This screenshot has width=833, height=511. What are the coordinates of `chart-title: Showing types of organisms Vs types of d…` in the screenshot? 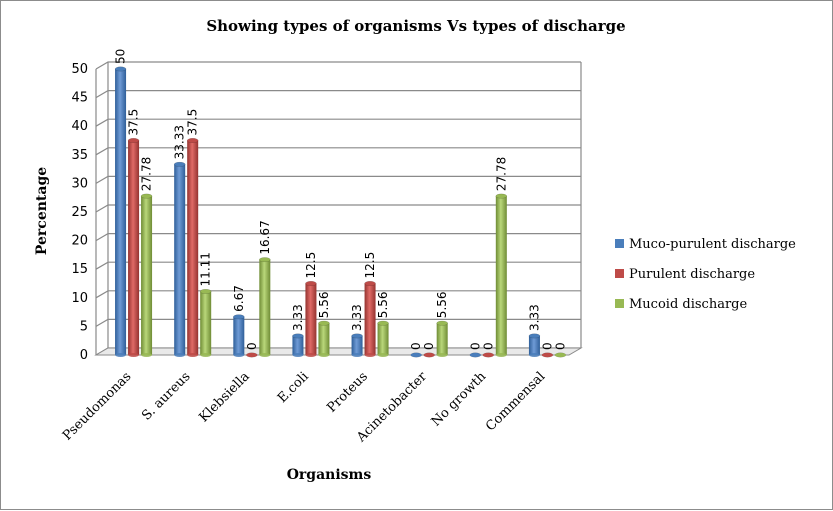 It's located at (415, 26).